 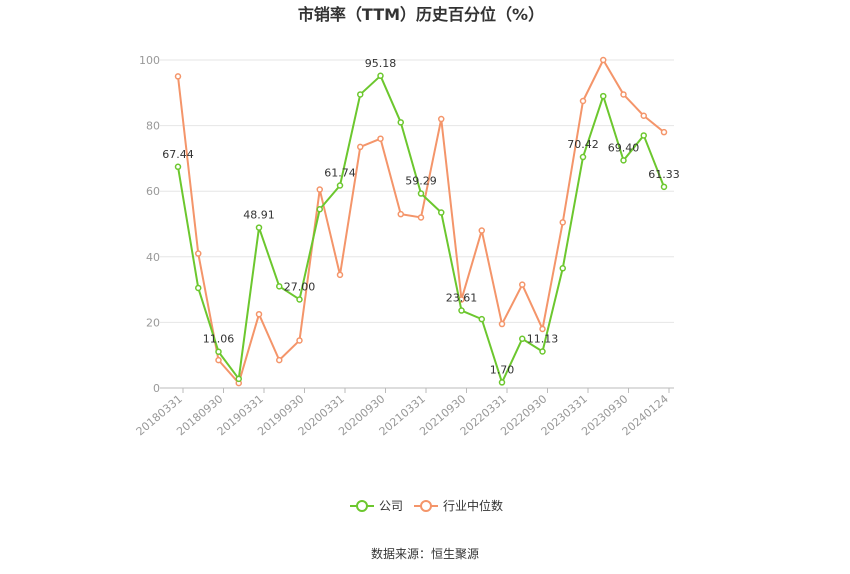 I want to click on y-tick-label: 20, so click(x=153, y=322).